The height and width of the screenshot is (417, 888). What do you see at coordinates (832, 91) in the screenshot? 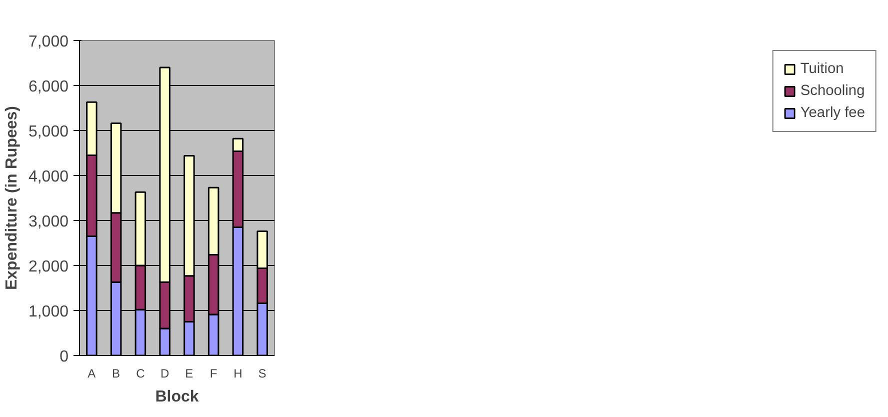
I see `legend-label: Schooling` at bounding box center [832, 91].